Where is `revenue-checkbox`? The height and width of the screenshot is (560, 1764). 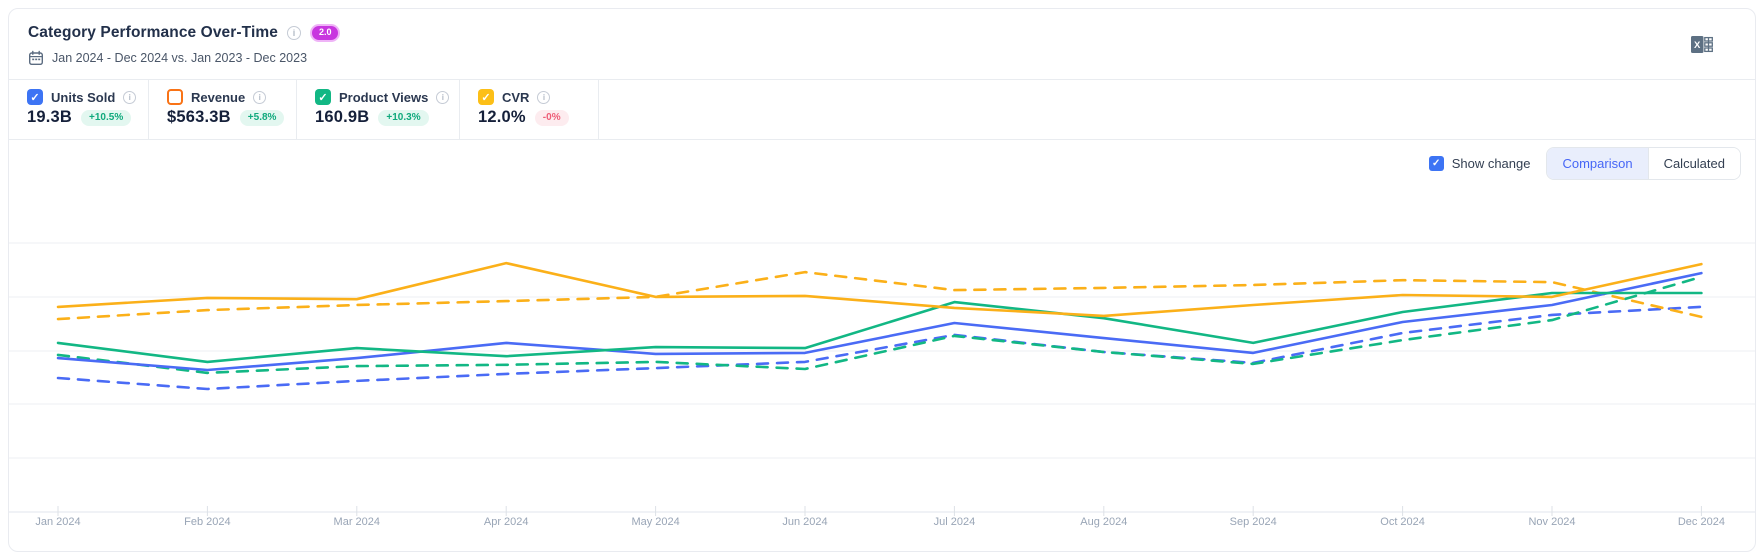
revenue-checkbox is located at coordinates (175, 97).